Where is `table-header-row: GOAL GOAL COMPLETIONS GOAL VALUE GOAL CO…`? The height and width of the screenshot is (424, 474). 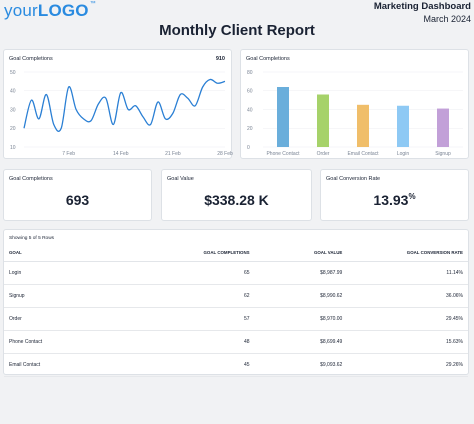
table-header-row: GOAL GOAL COMPLETIONS GOAL VALUE GOAL CO… is located at coordinates (236, 253).